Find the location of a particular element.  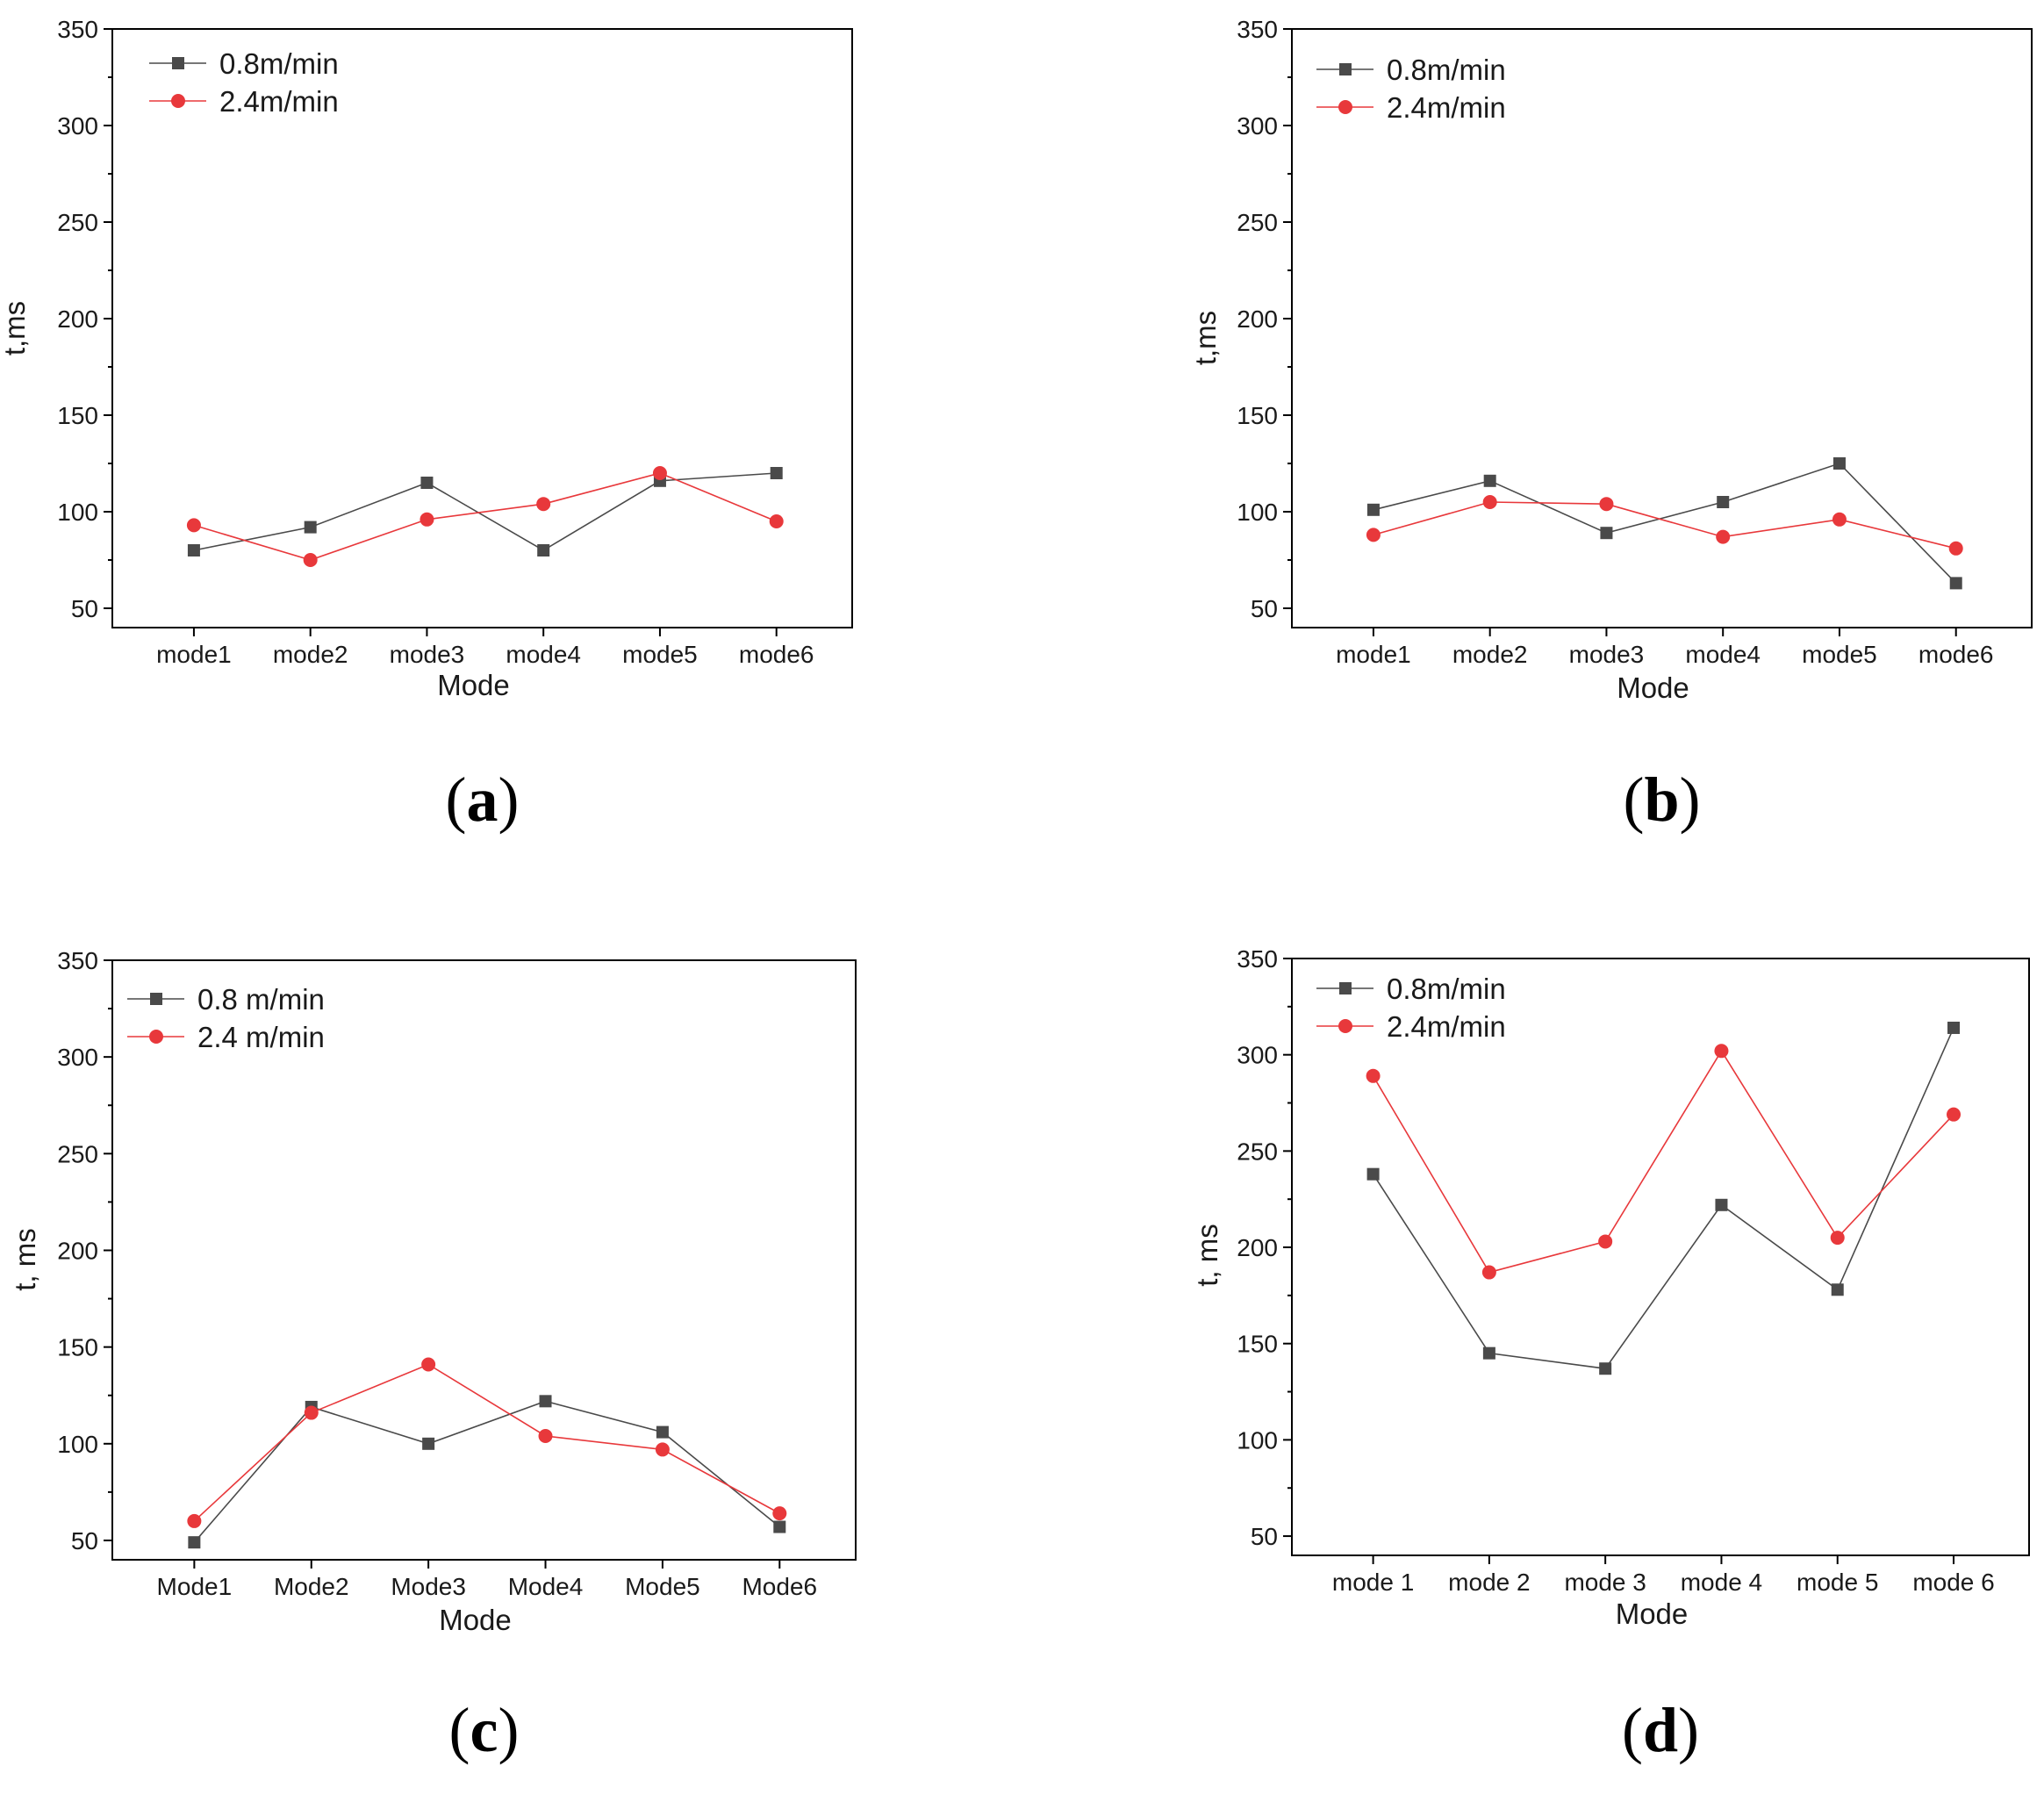

x-tick-label: Mode3 is located at coordinates (428, 1586).